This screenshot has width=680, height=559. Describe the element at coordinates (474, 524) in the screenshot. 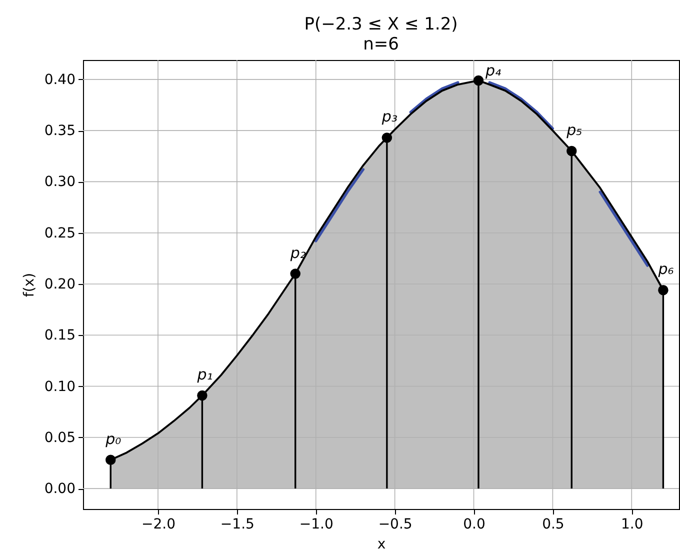

I see `x-tick-label: 0.0` at that location.